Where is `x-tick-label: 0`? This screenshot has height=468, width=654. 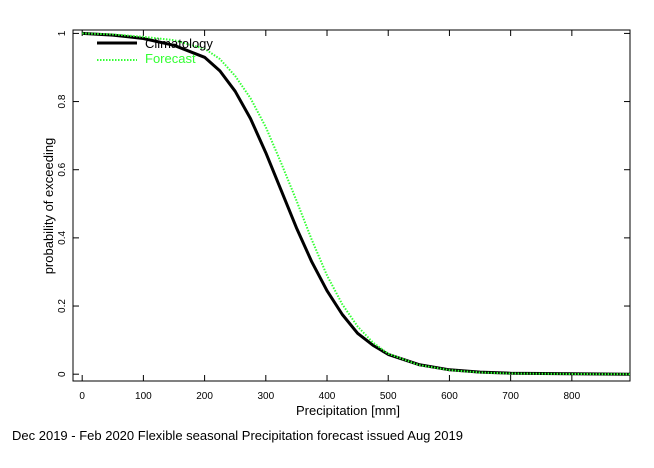 x-tick-label: 0 is located at coordinates (82, 396).